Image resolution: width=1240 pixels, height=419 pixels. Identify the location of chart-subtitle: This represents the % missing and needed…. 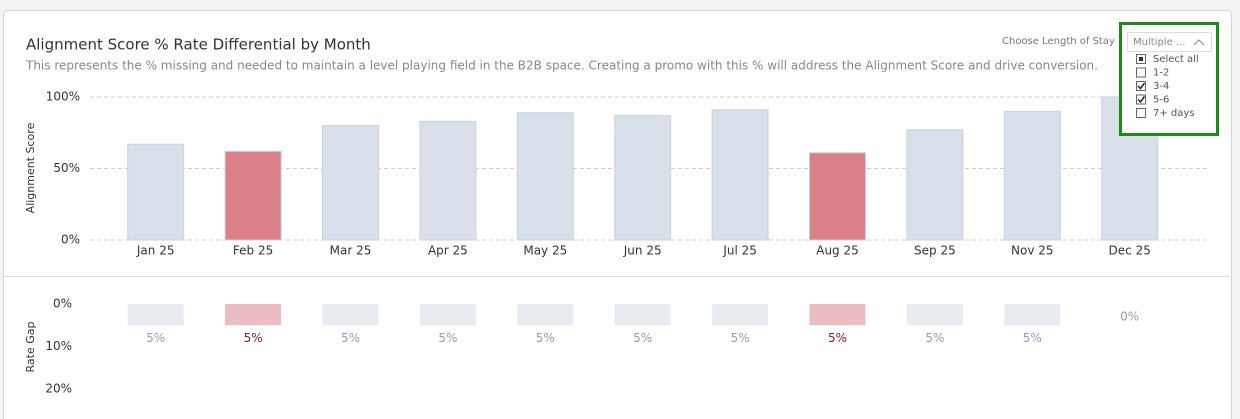
(561, 66).